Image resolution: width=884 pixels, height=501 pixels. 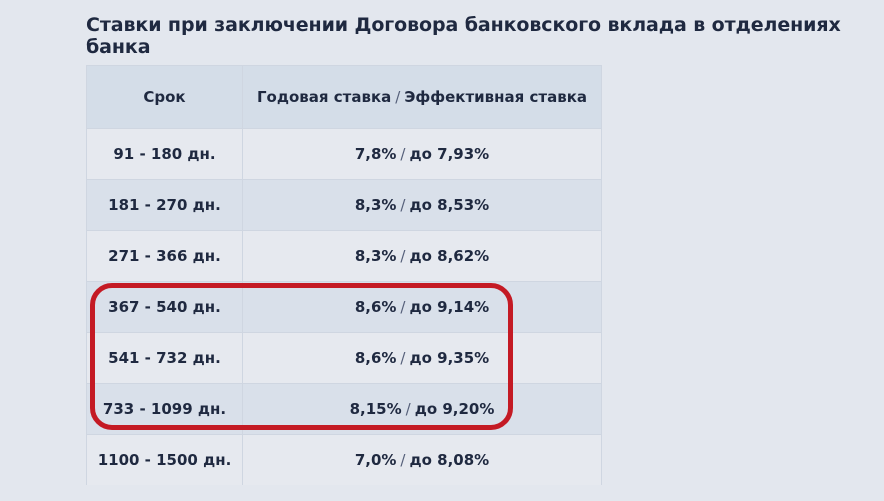 I want to click on header-annual-rate: Годовая ставка, so click(x=324, y=97).